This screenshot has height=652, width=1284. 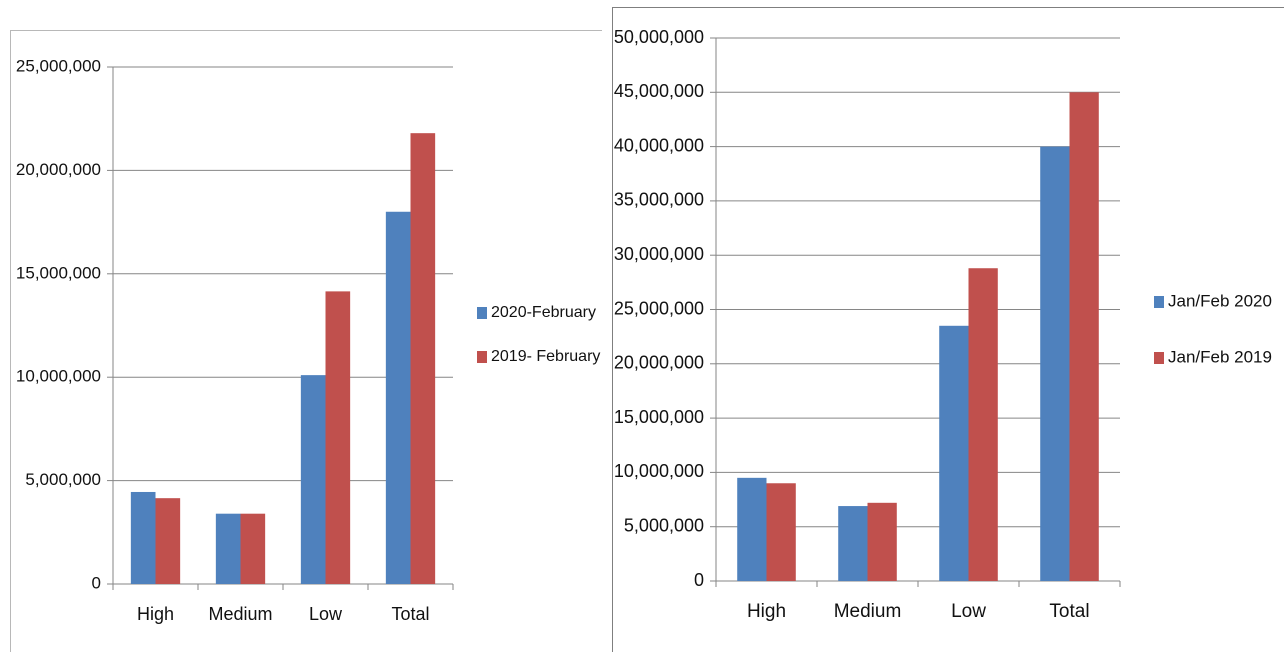 I want to click on feb-bar-2020-february-low, so click(x=313, y=479).